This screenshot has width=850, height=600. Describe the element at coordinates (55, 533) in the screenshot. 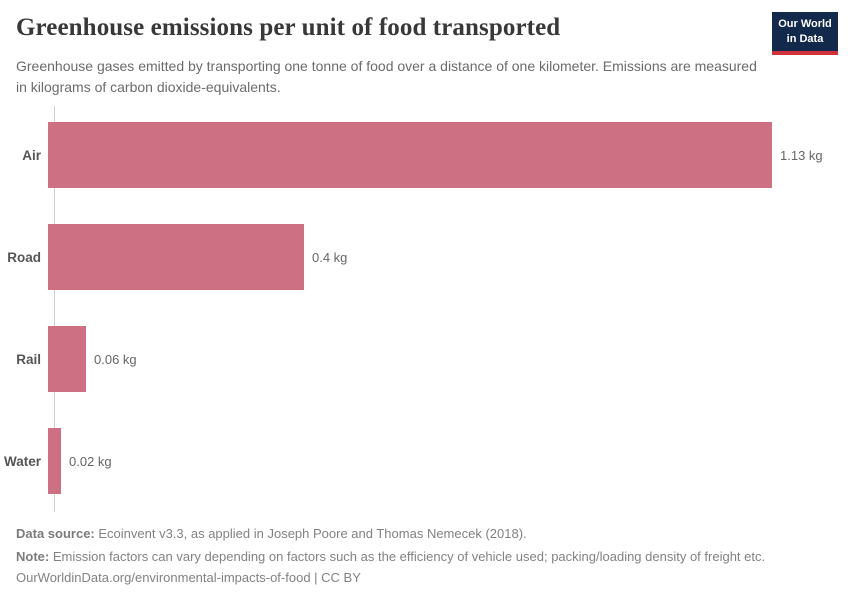

I see `data-source-label: Data source:` at that location.